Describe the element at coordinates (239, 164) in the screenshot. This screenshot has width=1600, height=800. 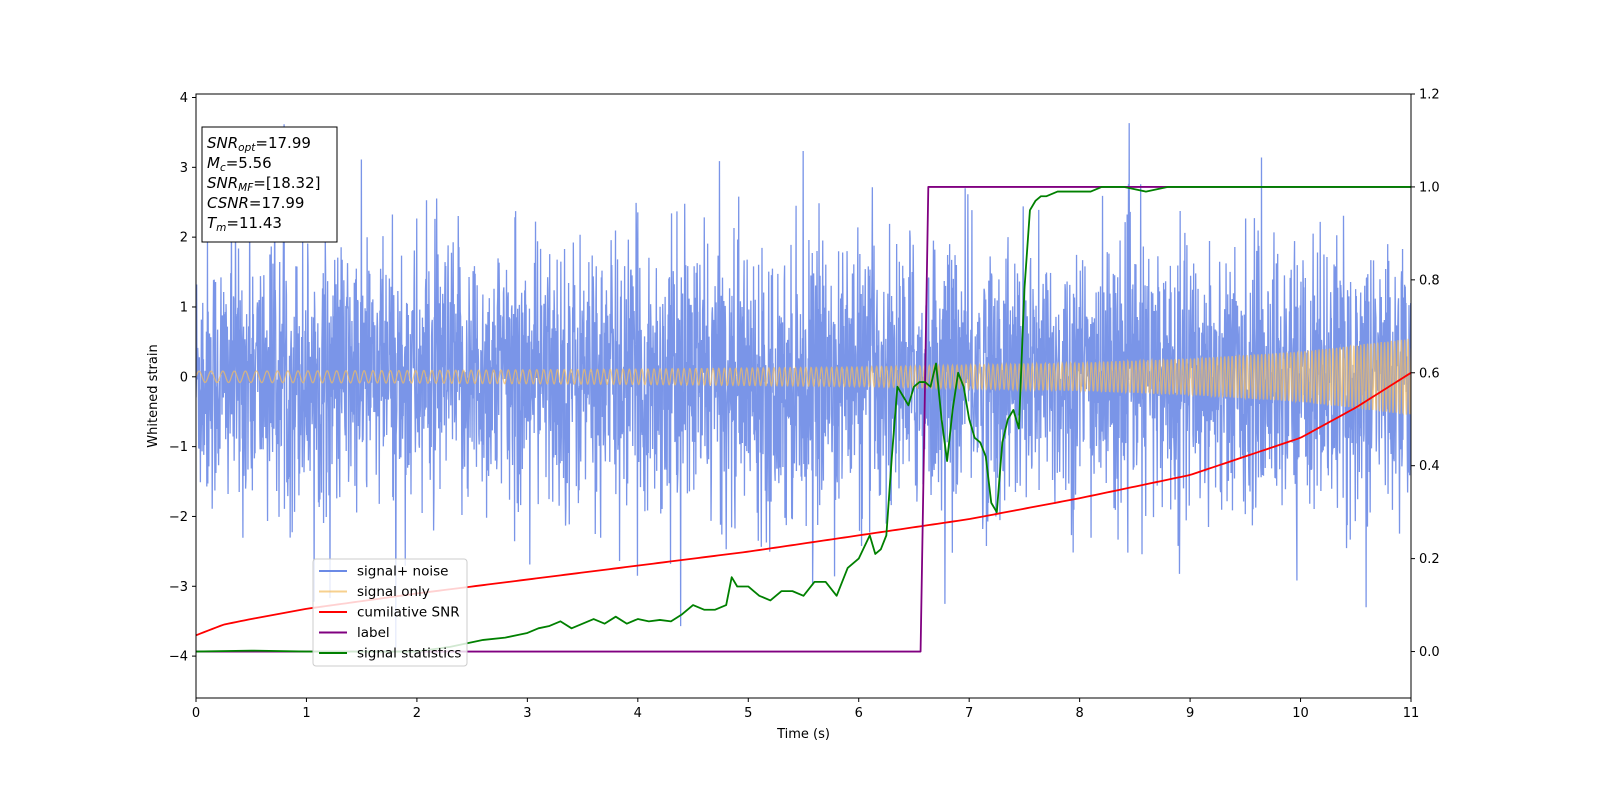
I see `info-row: Mc=5.56` at that location.